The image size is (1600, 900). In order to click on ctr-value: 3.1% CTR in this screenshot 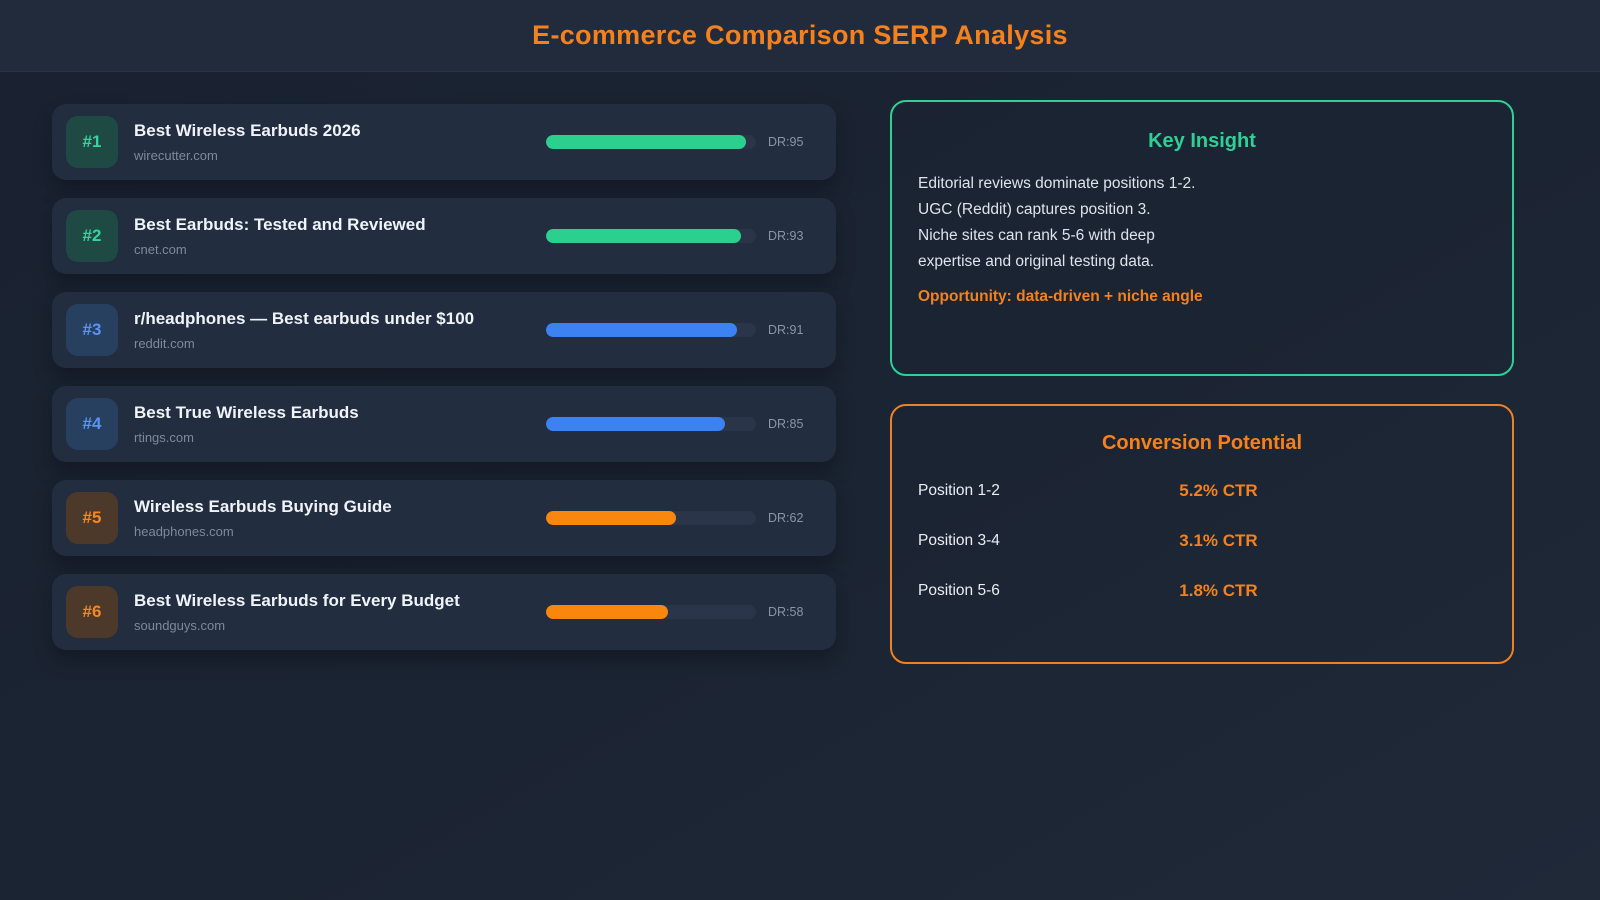, I will do `click(1218, 540)`.